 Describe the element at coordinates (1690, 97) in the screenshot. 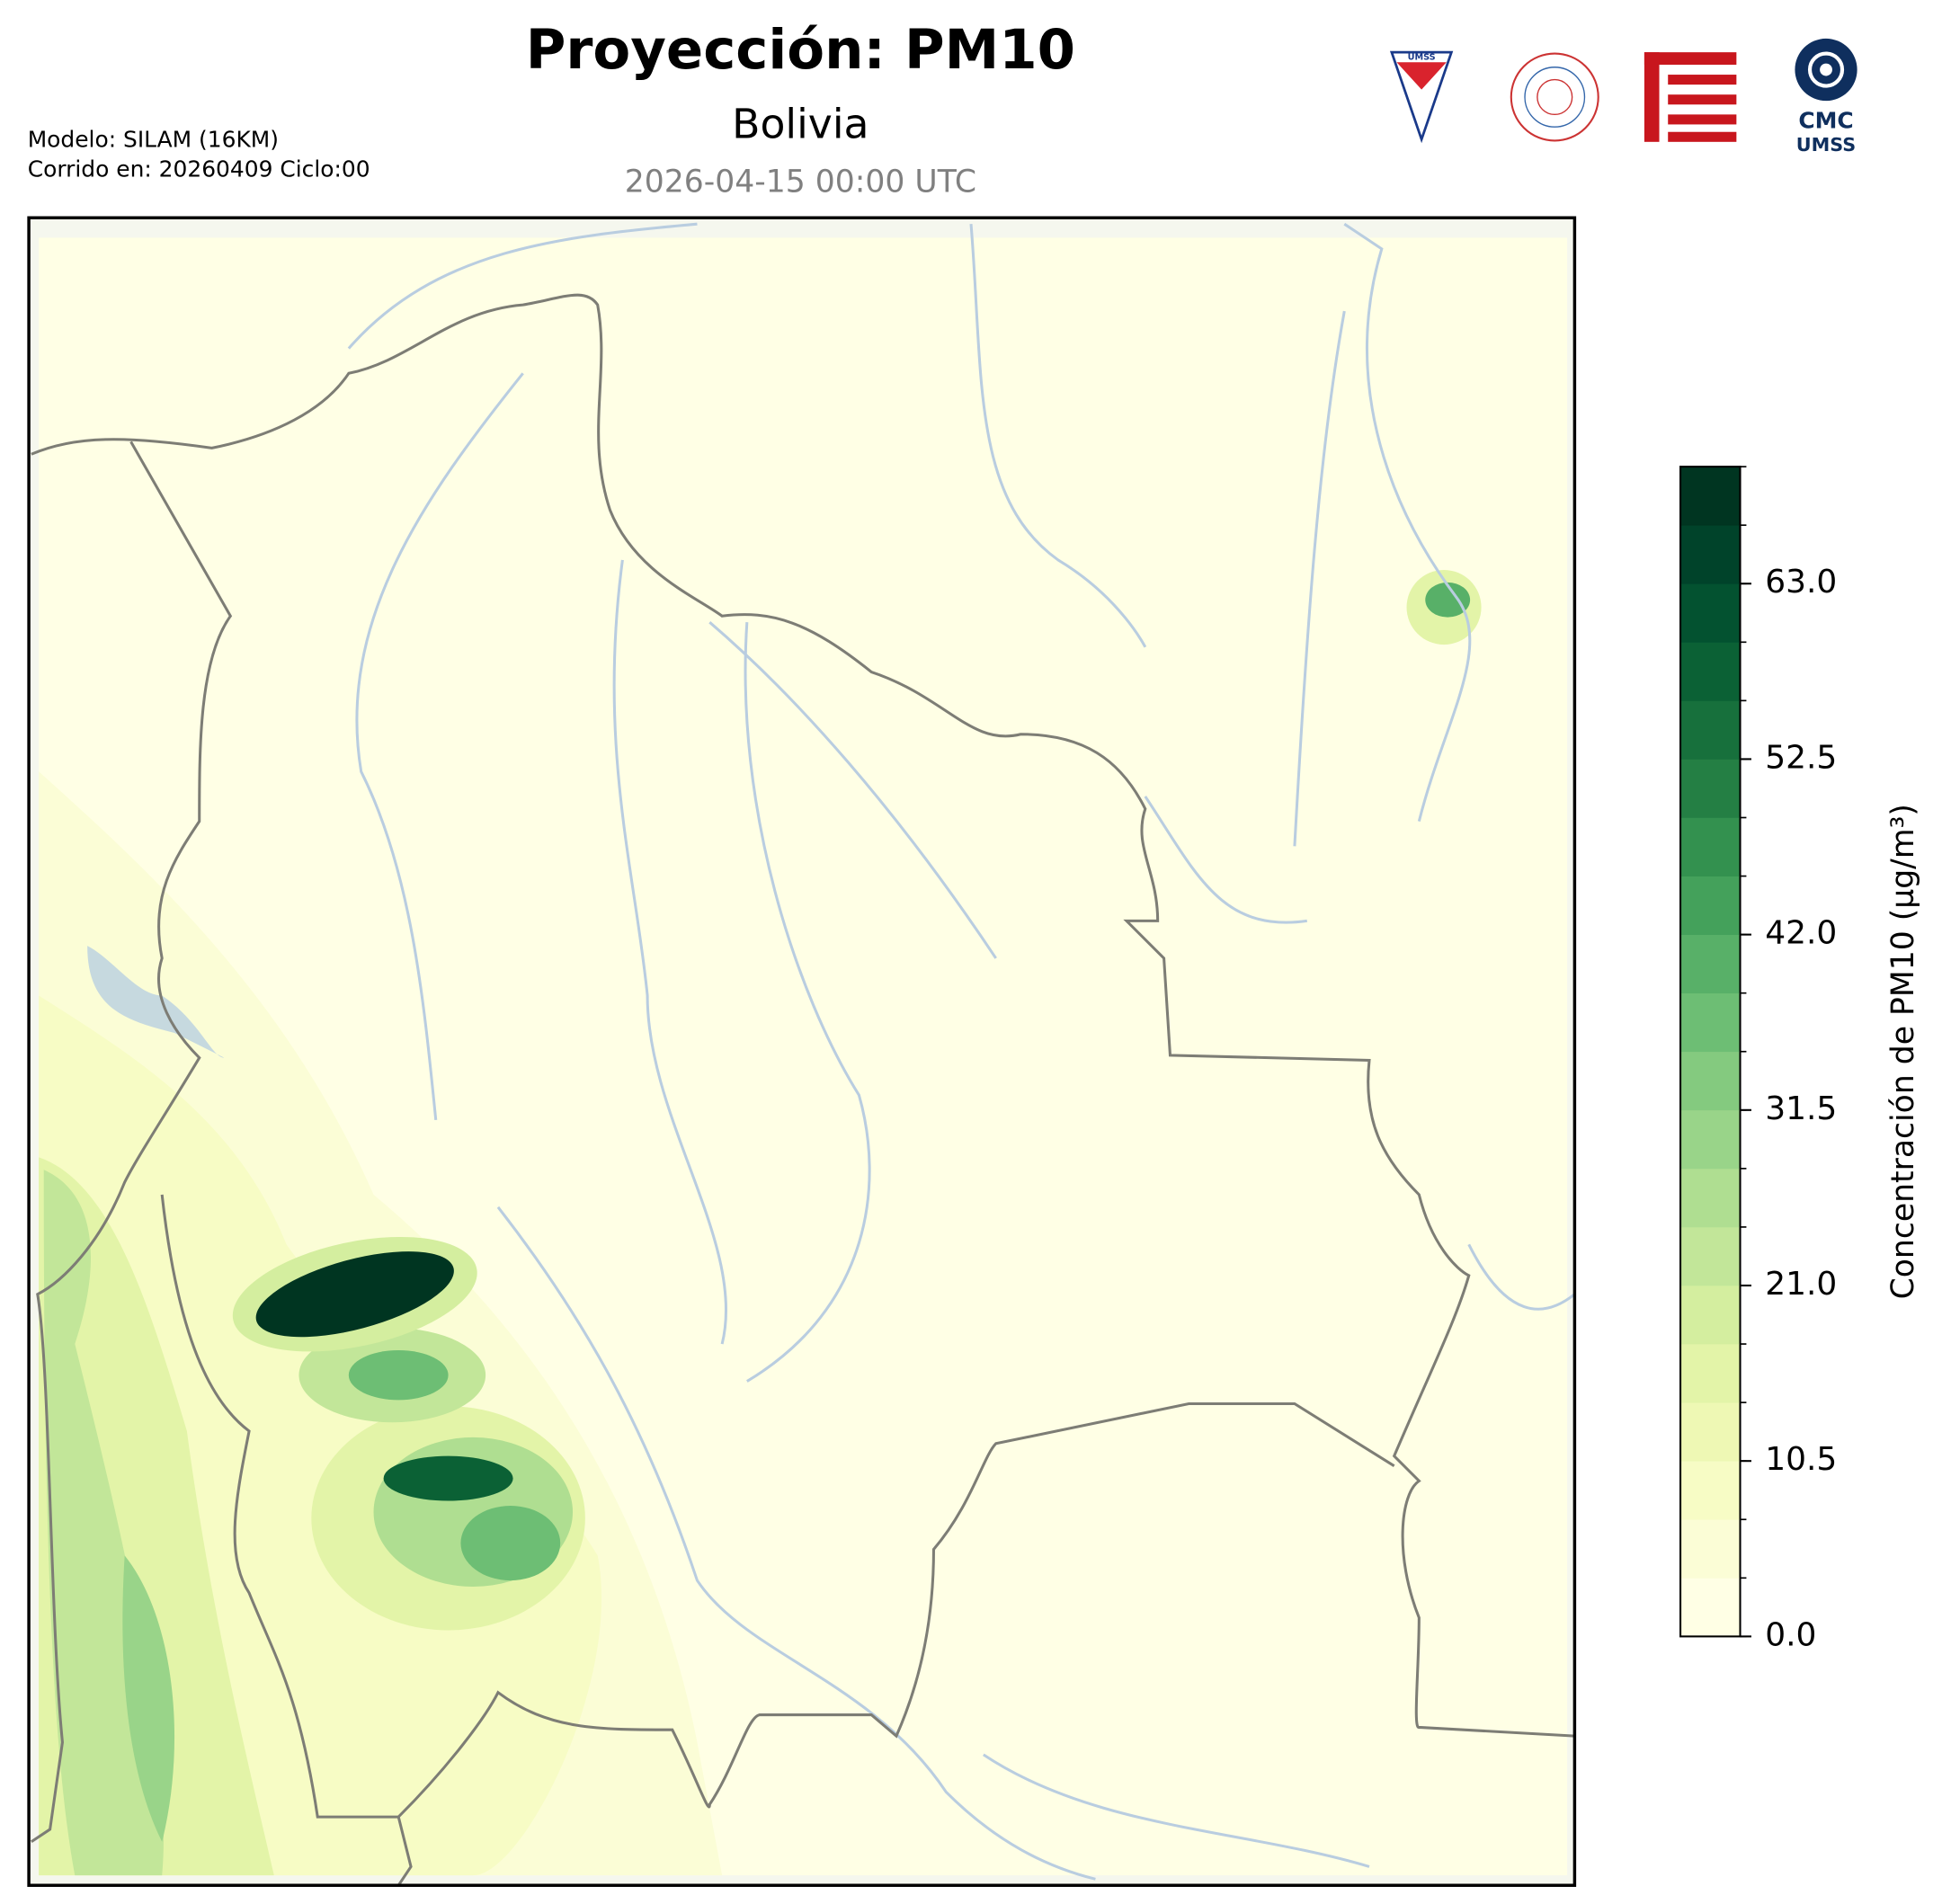

I see `logo-fcyt` at that location.